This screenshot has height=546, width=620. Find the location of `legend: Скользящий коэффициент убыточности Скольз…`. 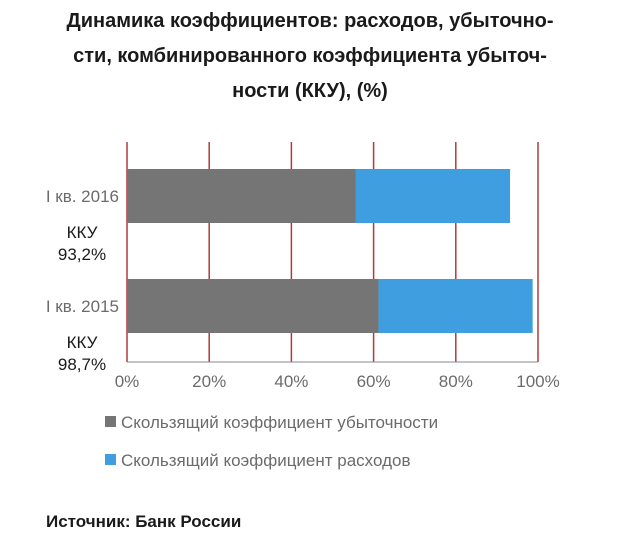

legend: Скользящий коэффициент убыточности Скольз… is located at coordinates (271, 441).